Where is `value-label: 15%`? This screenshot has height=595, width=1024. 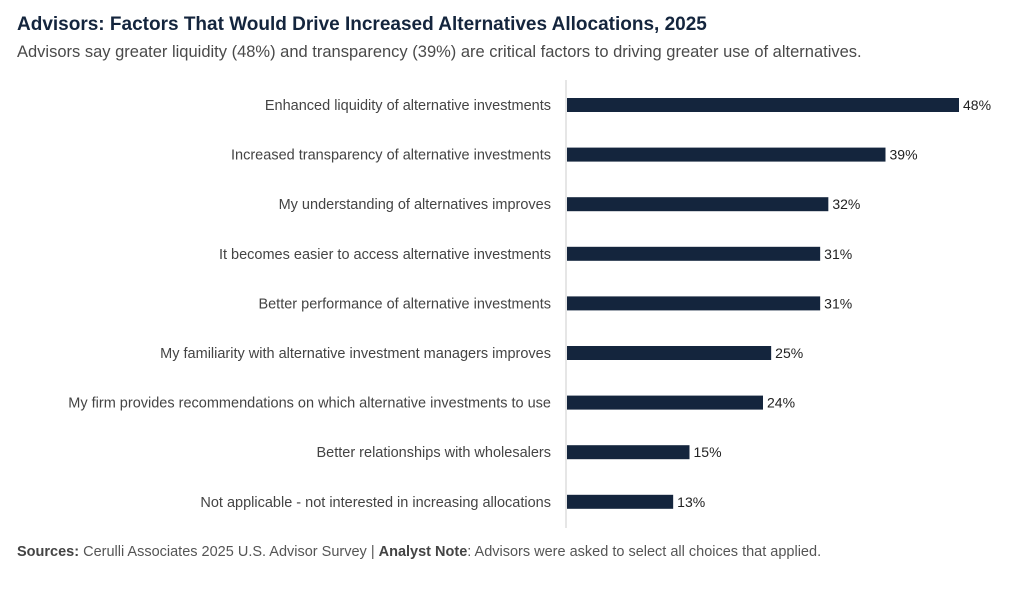
value-label: 15% is located at coordinates (708, 452).